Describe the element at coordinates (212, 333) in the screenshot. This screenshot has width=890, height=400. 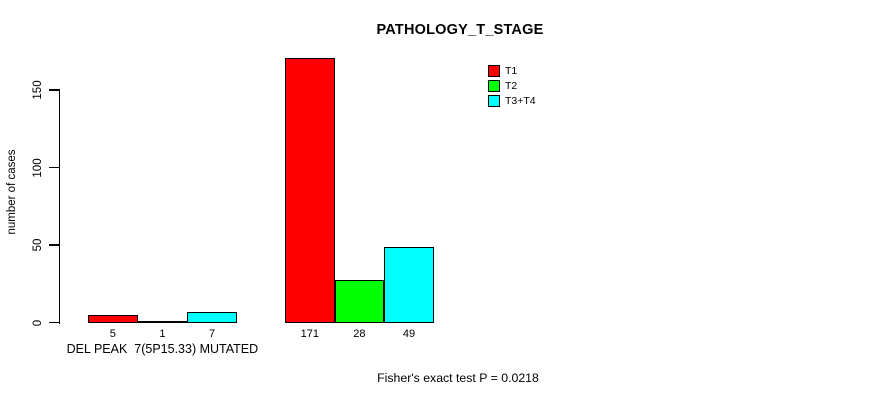
I see `bar-value-label: 7` at that location.